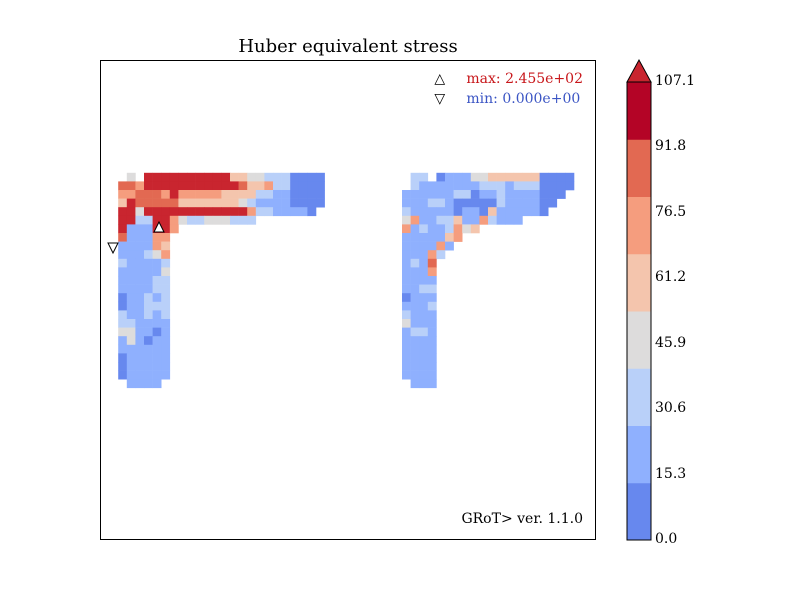 The width and height of the screenshot is (800, 600). I want to click on max-label: max: 2.455e+02, so click(524, 79).